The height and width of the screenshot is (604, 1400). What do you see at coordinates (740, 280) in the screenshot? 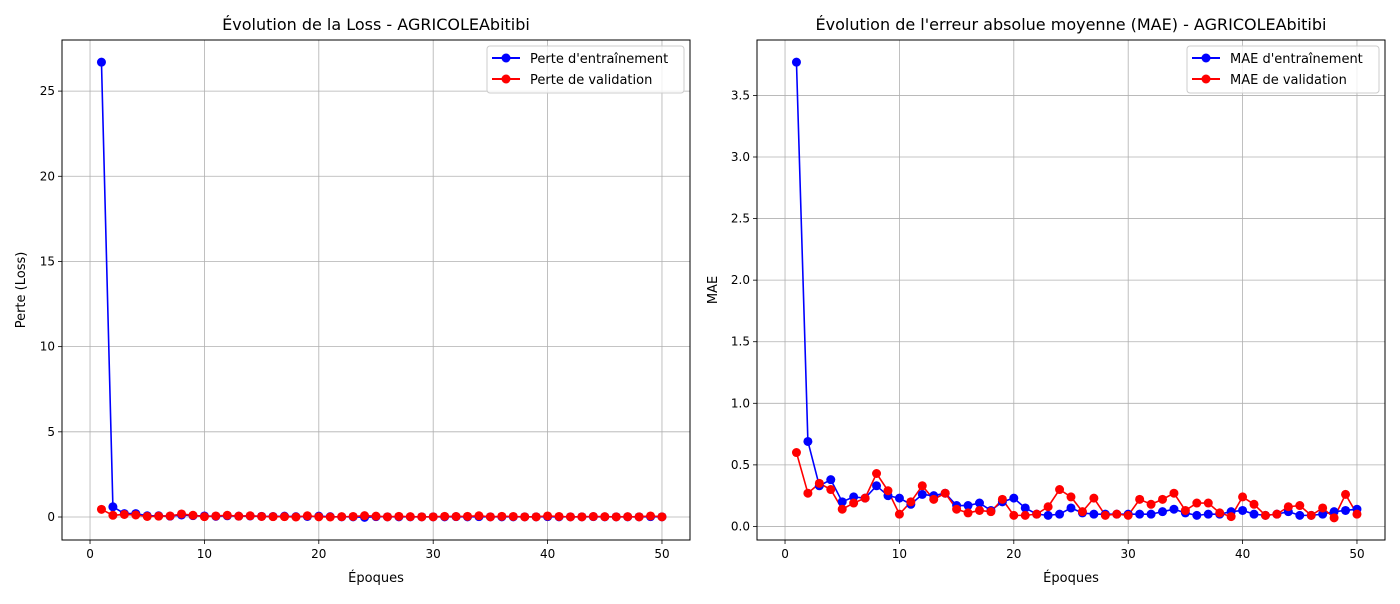
I see `mae-y-tick-label: 2.0` at bounding box center [740, 280].